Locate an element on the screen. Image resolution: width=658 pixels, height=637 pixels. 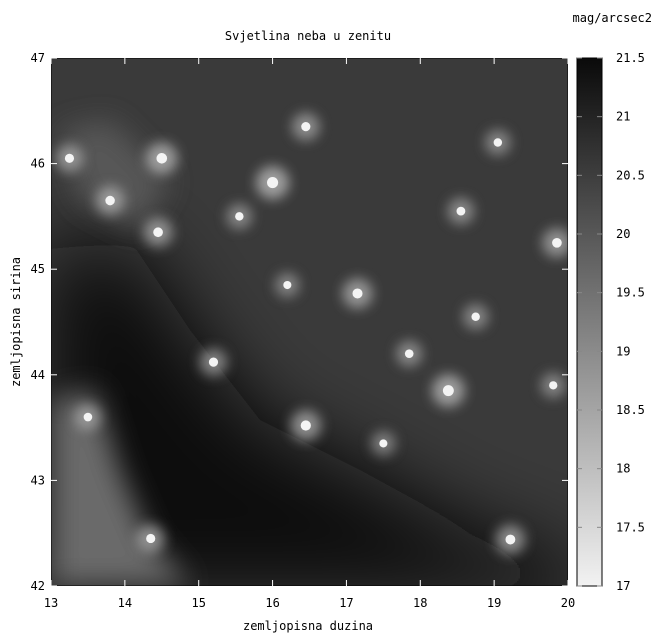
y-tick-label: 43 is located at coordinates (38, 480).